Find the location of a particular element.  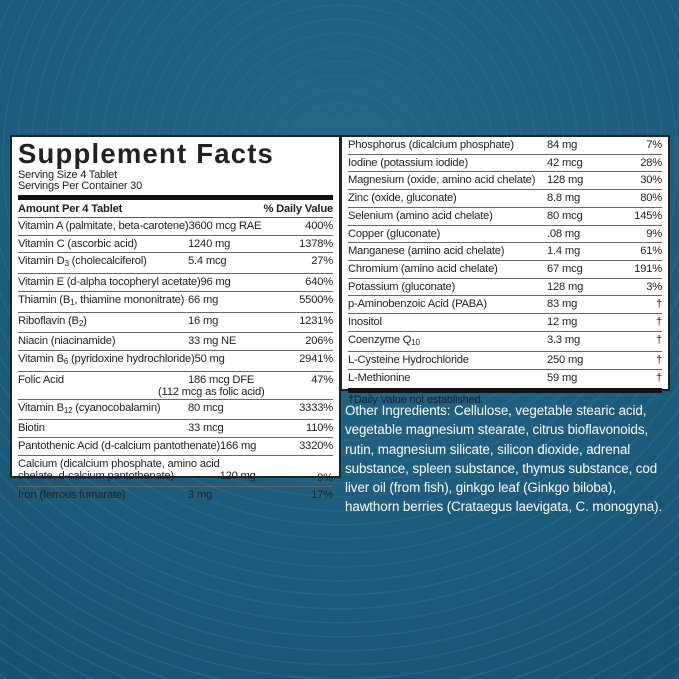

nutrient-amount: 16 mg is located at coordinates (203, 320).